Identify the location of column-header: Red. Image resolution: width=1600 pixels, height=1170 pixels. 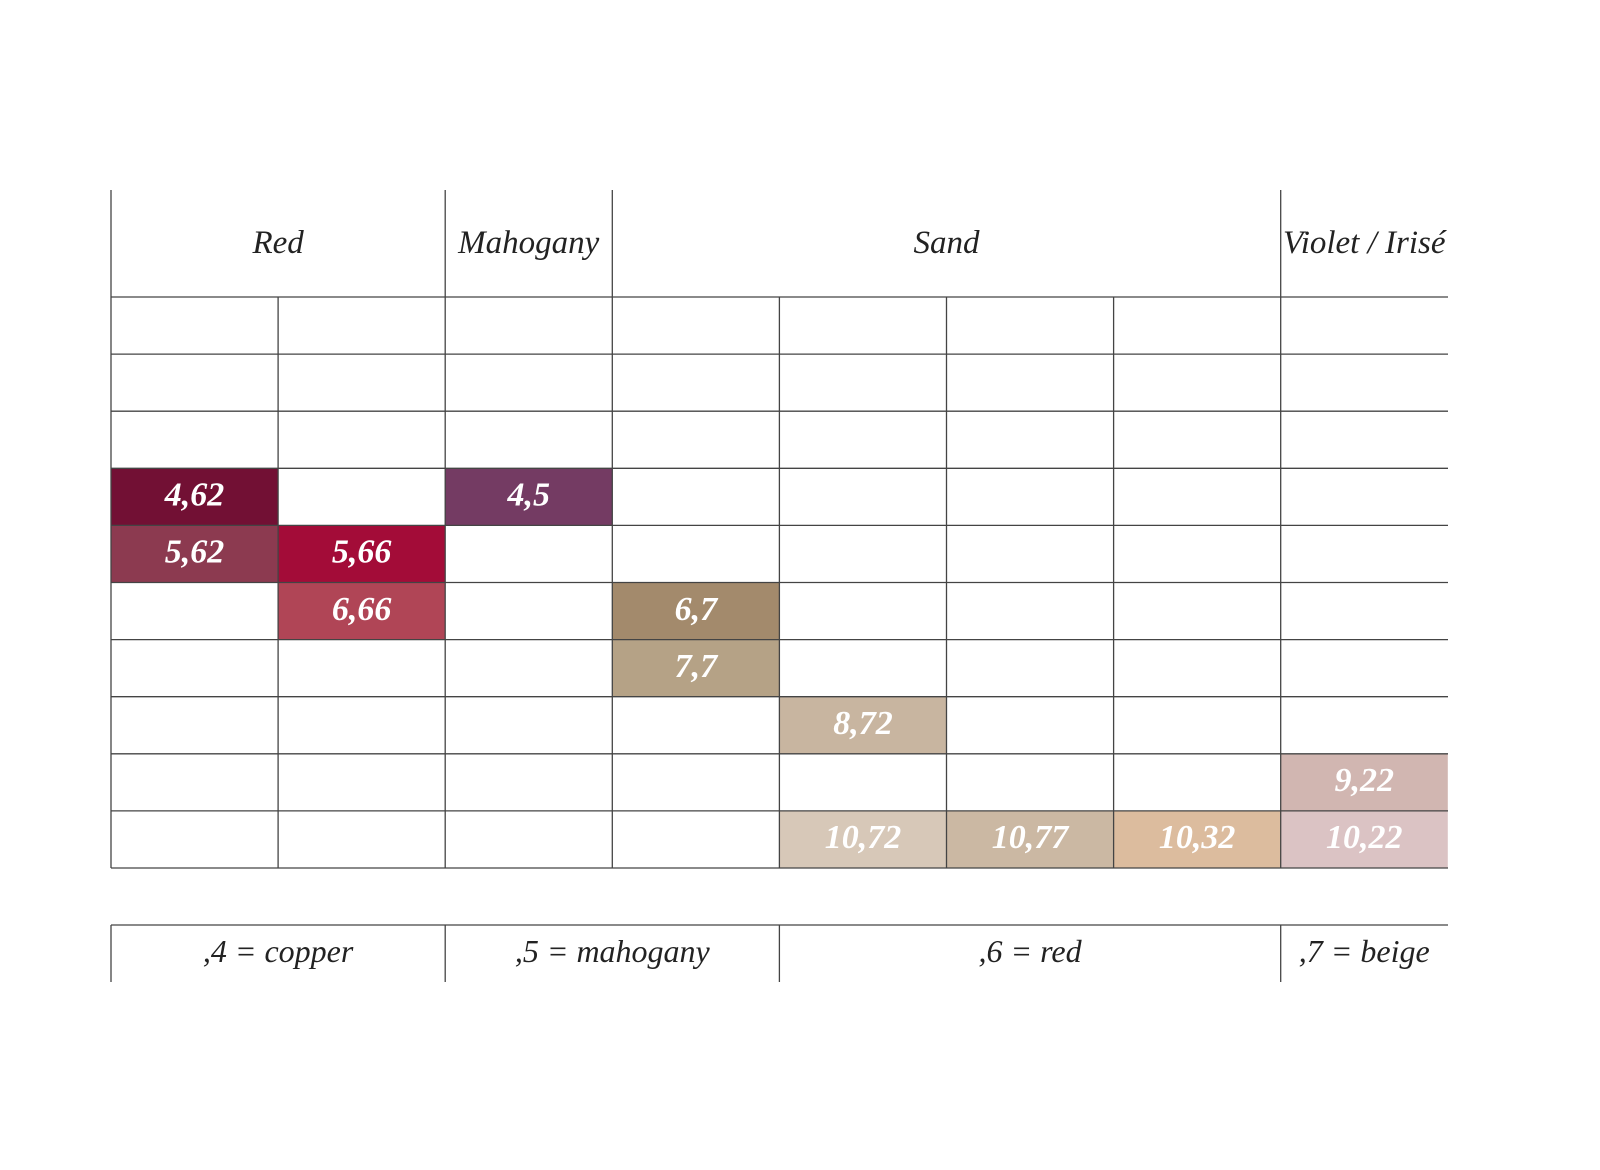
(277, 243).